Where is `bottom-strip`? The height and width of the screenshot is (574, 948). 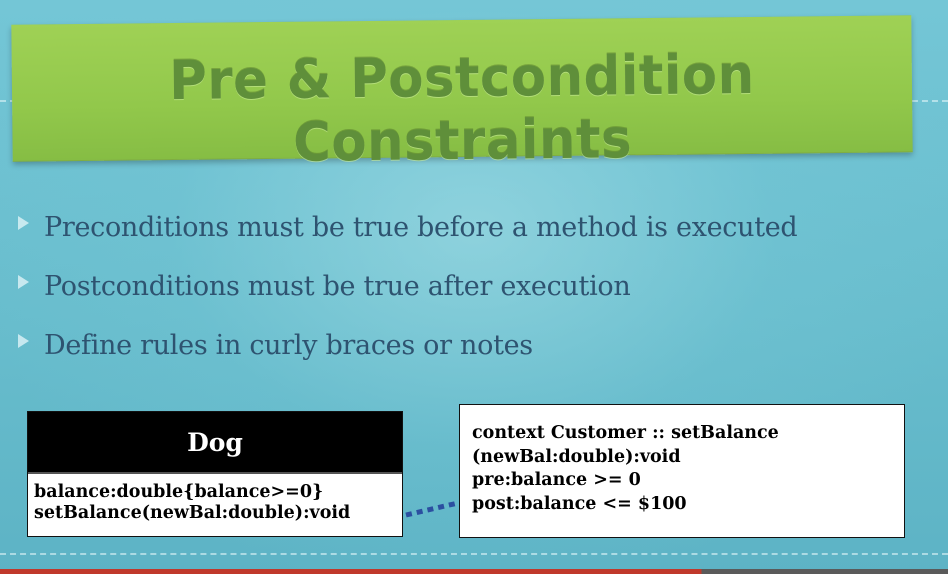
bottom-strip is located at coordinates (474, 571).